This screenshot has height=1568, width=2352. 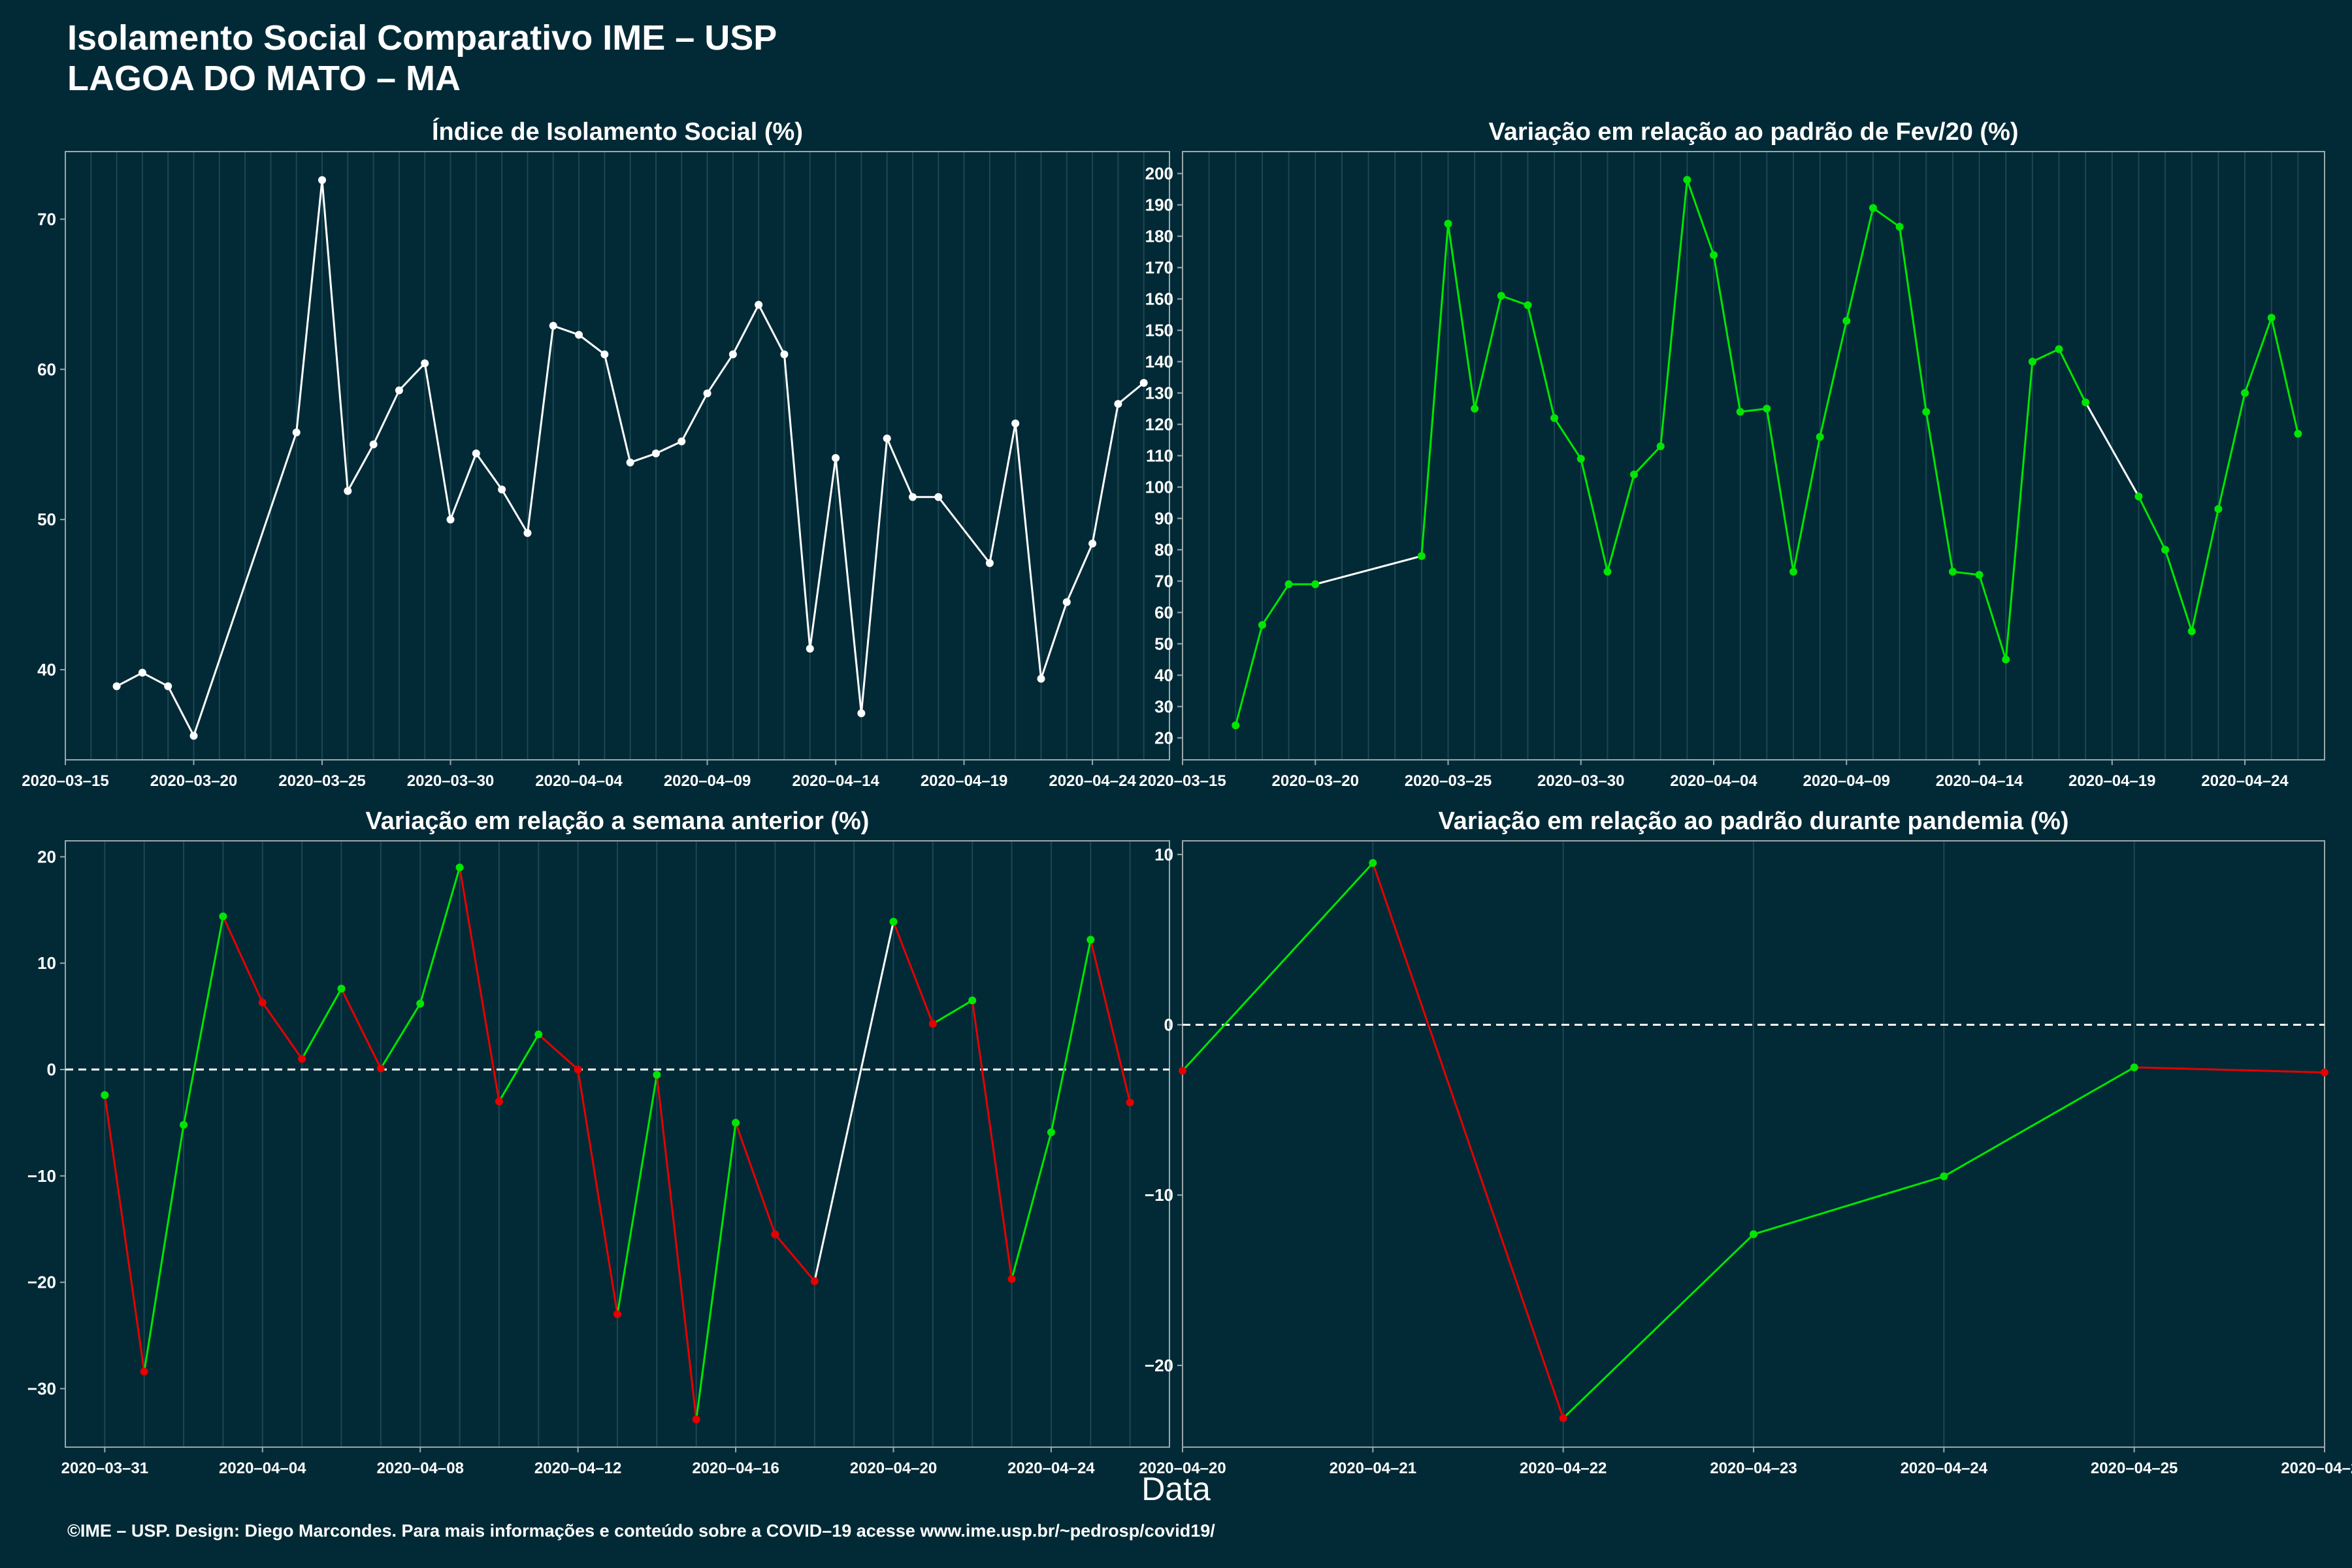 I want to click on x-tick-label: 2020–04–26, so click(x=2316, y=1468).